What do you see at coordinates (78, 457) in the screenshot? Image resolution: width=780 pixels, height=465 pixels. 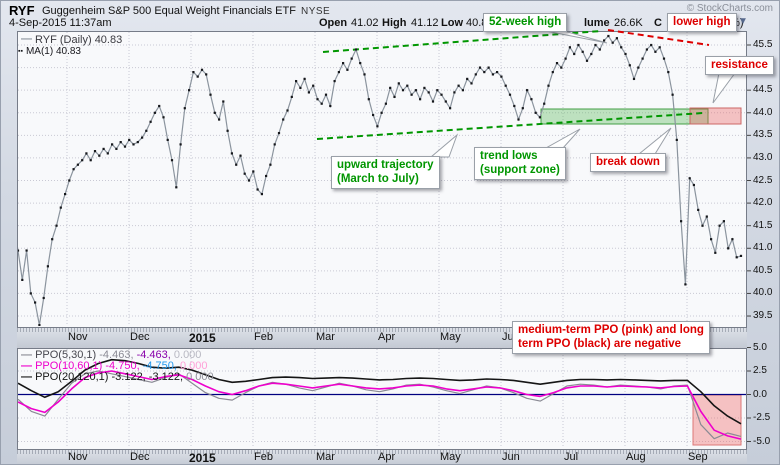 I see `ppo-month-label: Nov` at bounding box center [78, 457].